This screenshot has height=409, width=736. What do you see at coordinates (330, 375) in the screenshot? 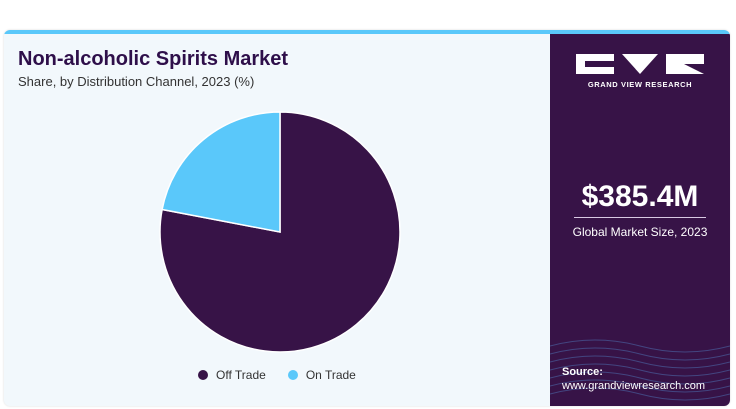
I see `legend-label-on-trade: On Trade` at bounding box center [330, 375].